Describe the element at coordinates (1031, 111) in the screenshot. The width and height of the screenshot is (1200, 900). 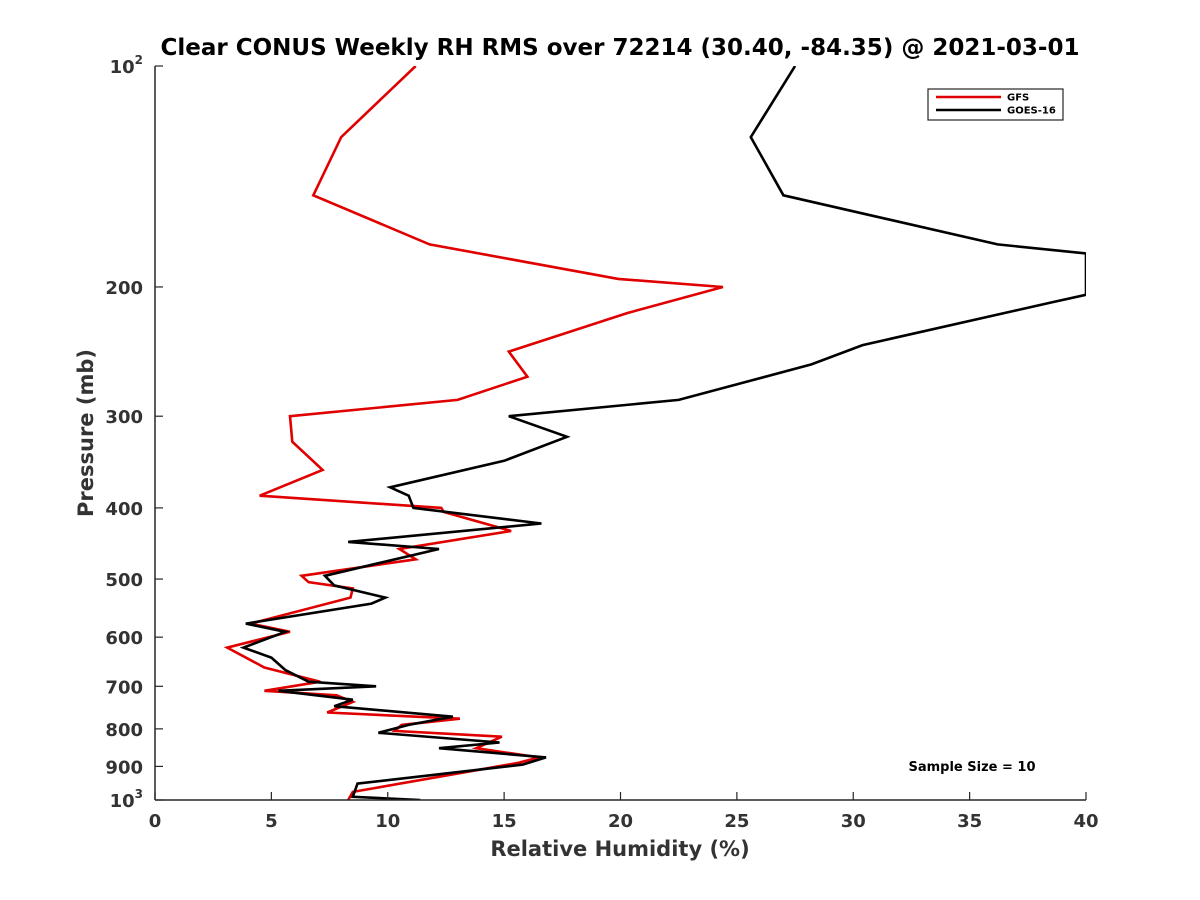
I see `legend-label-goes16: GOES-16` at that location.